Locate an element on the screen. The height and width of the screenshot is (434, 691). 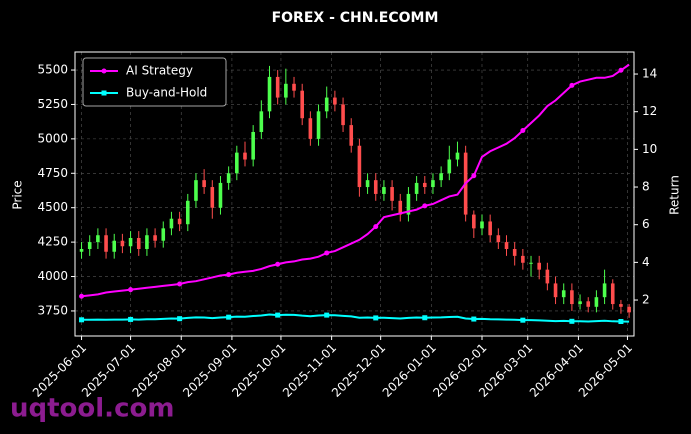
y2-tick-label: 6 is located at coordinates (646, 224).